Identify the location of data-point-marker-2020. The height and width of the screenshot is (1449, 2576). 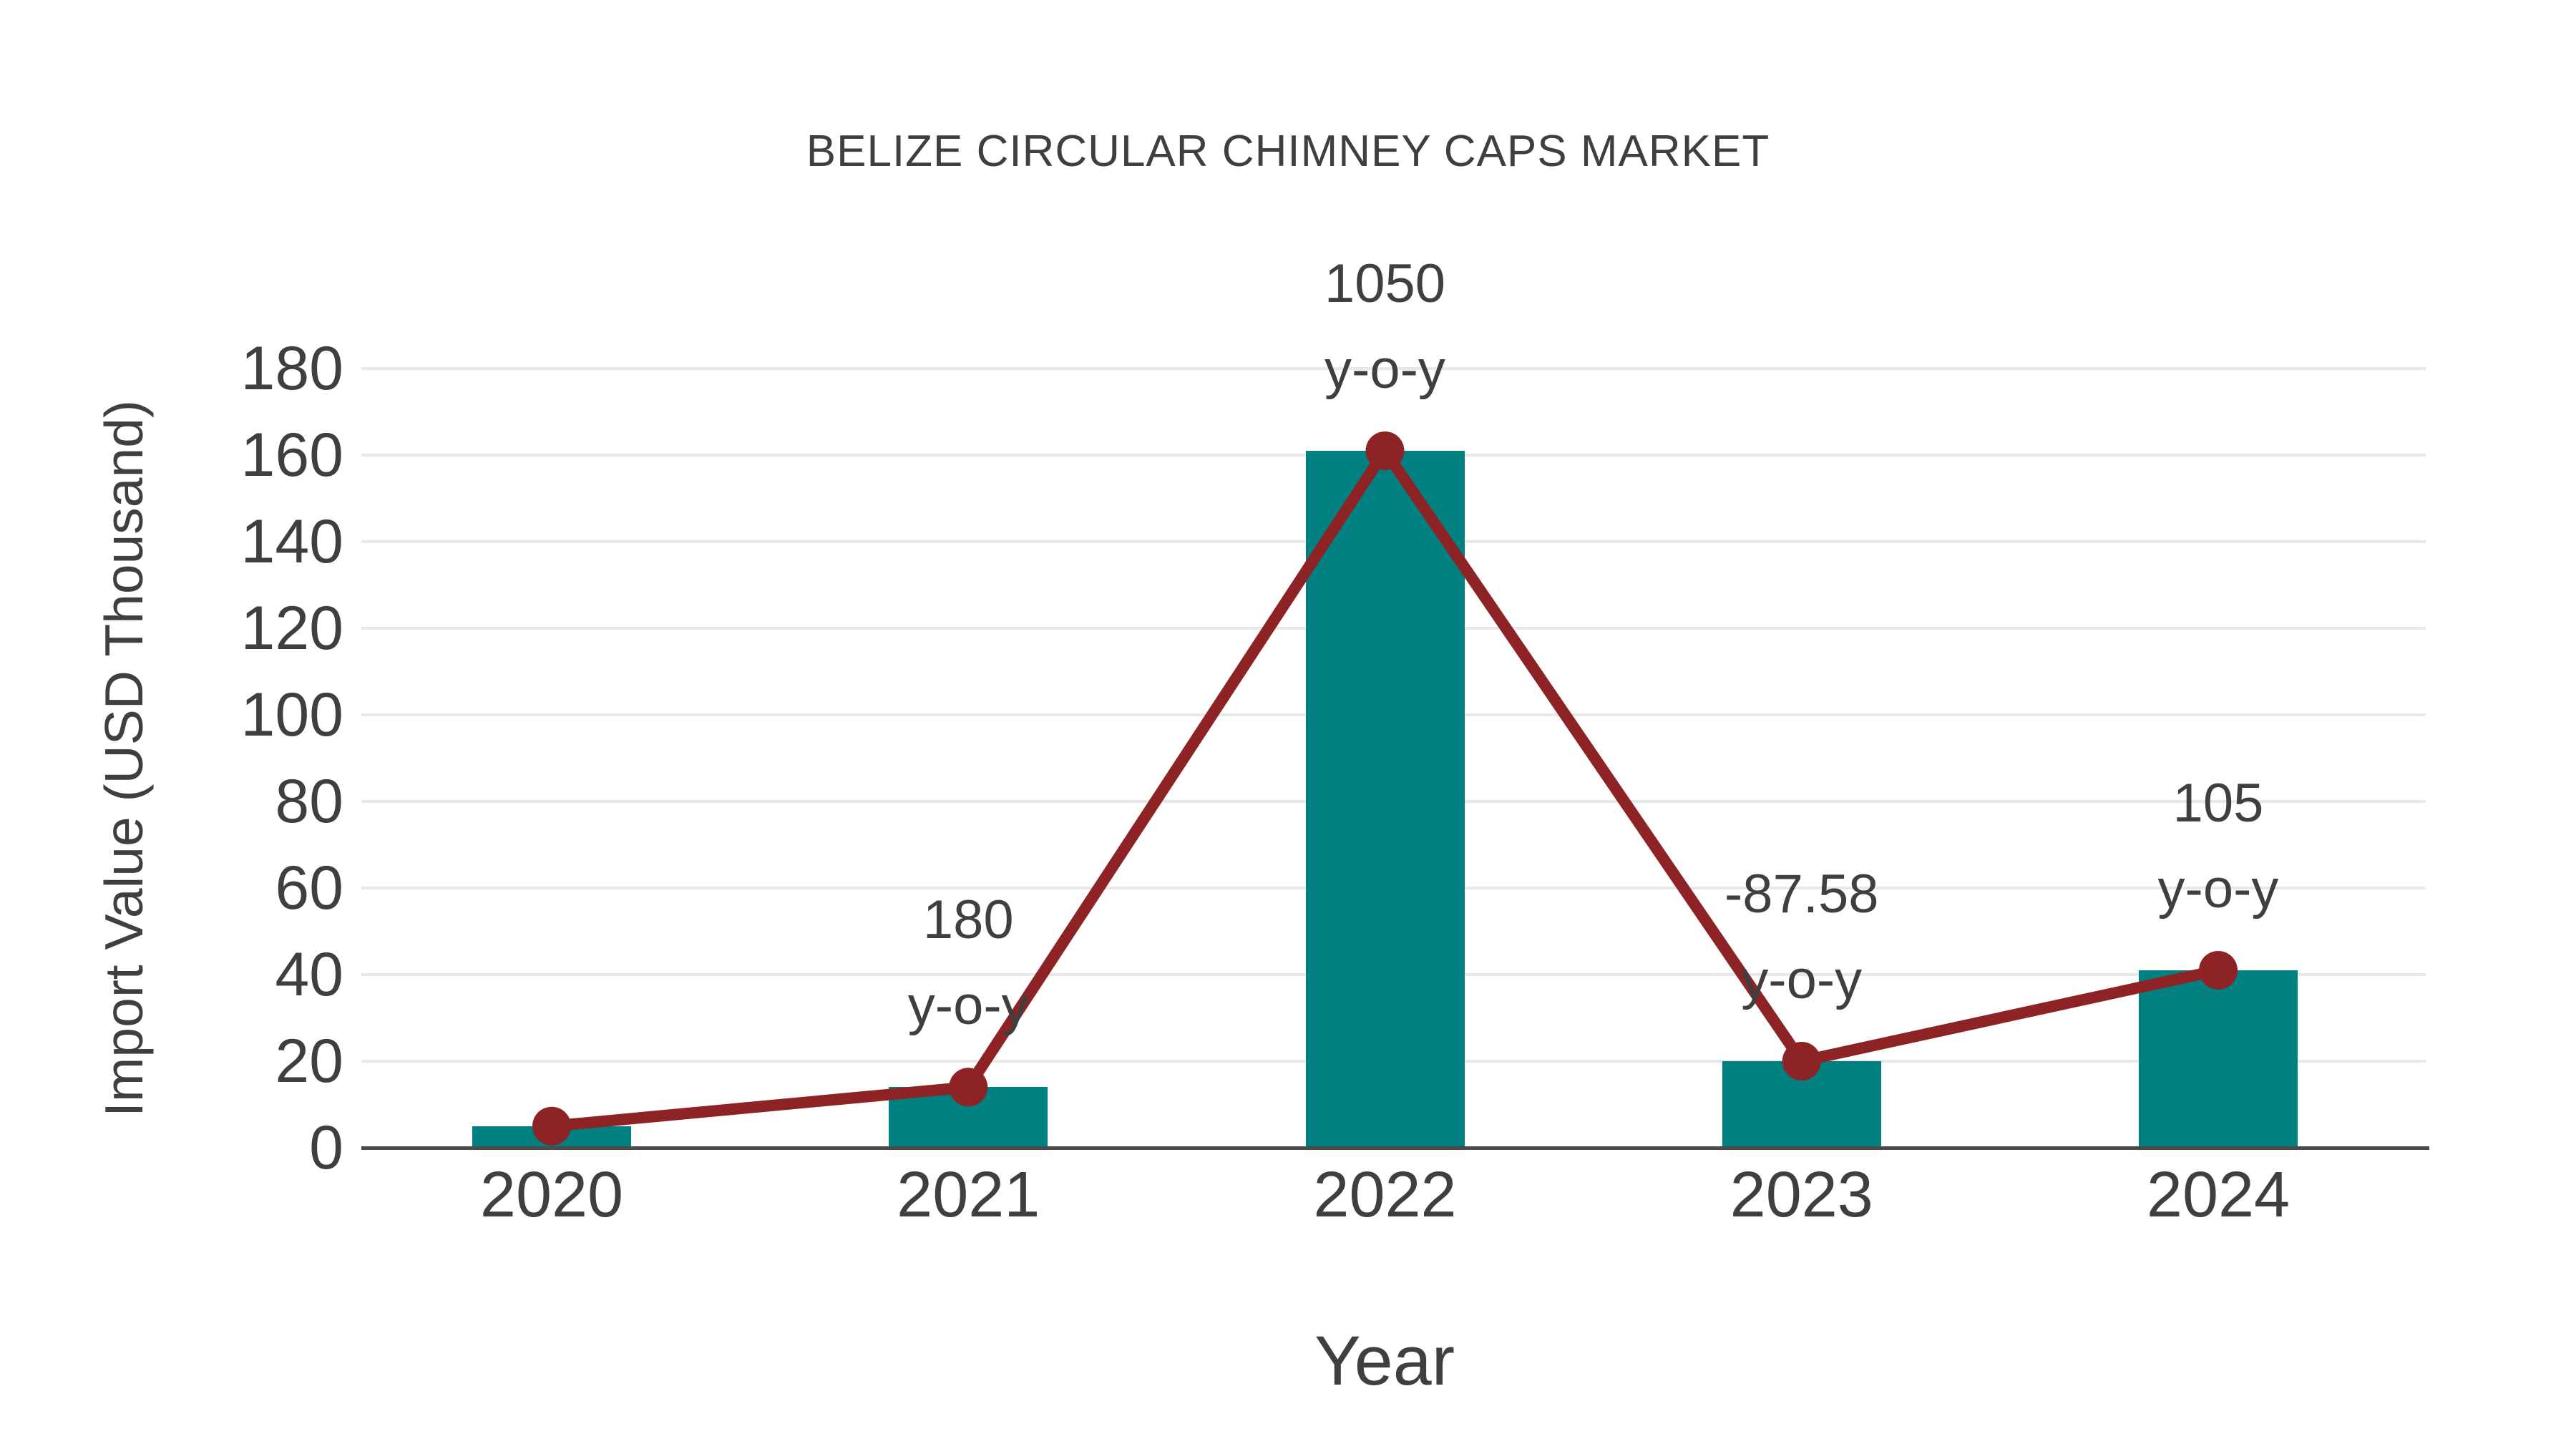
(551, 1126).